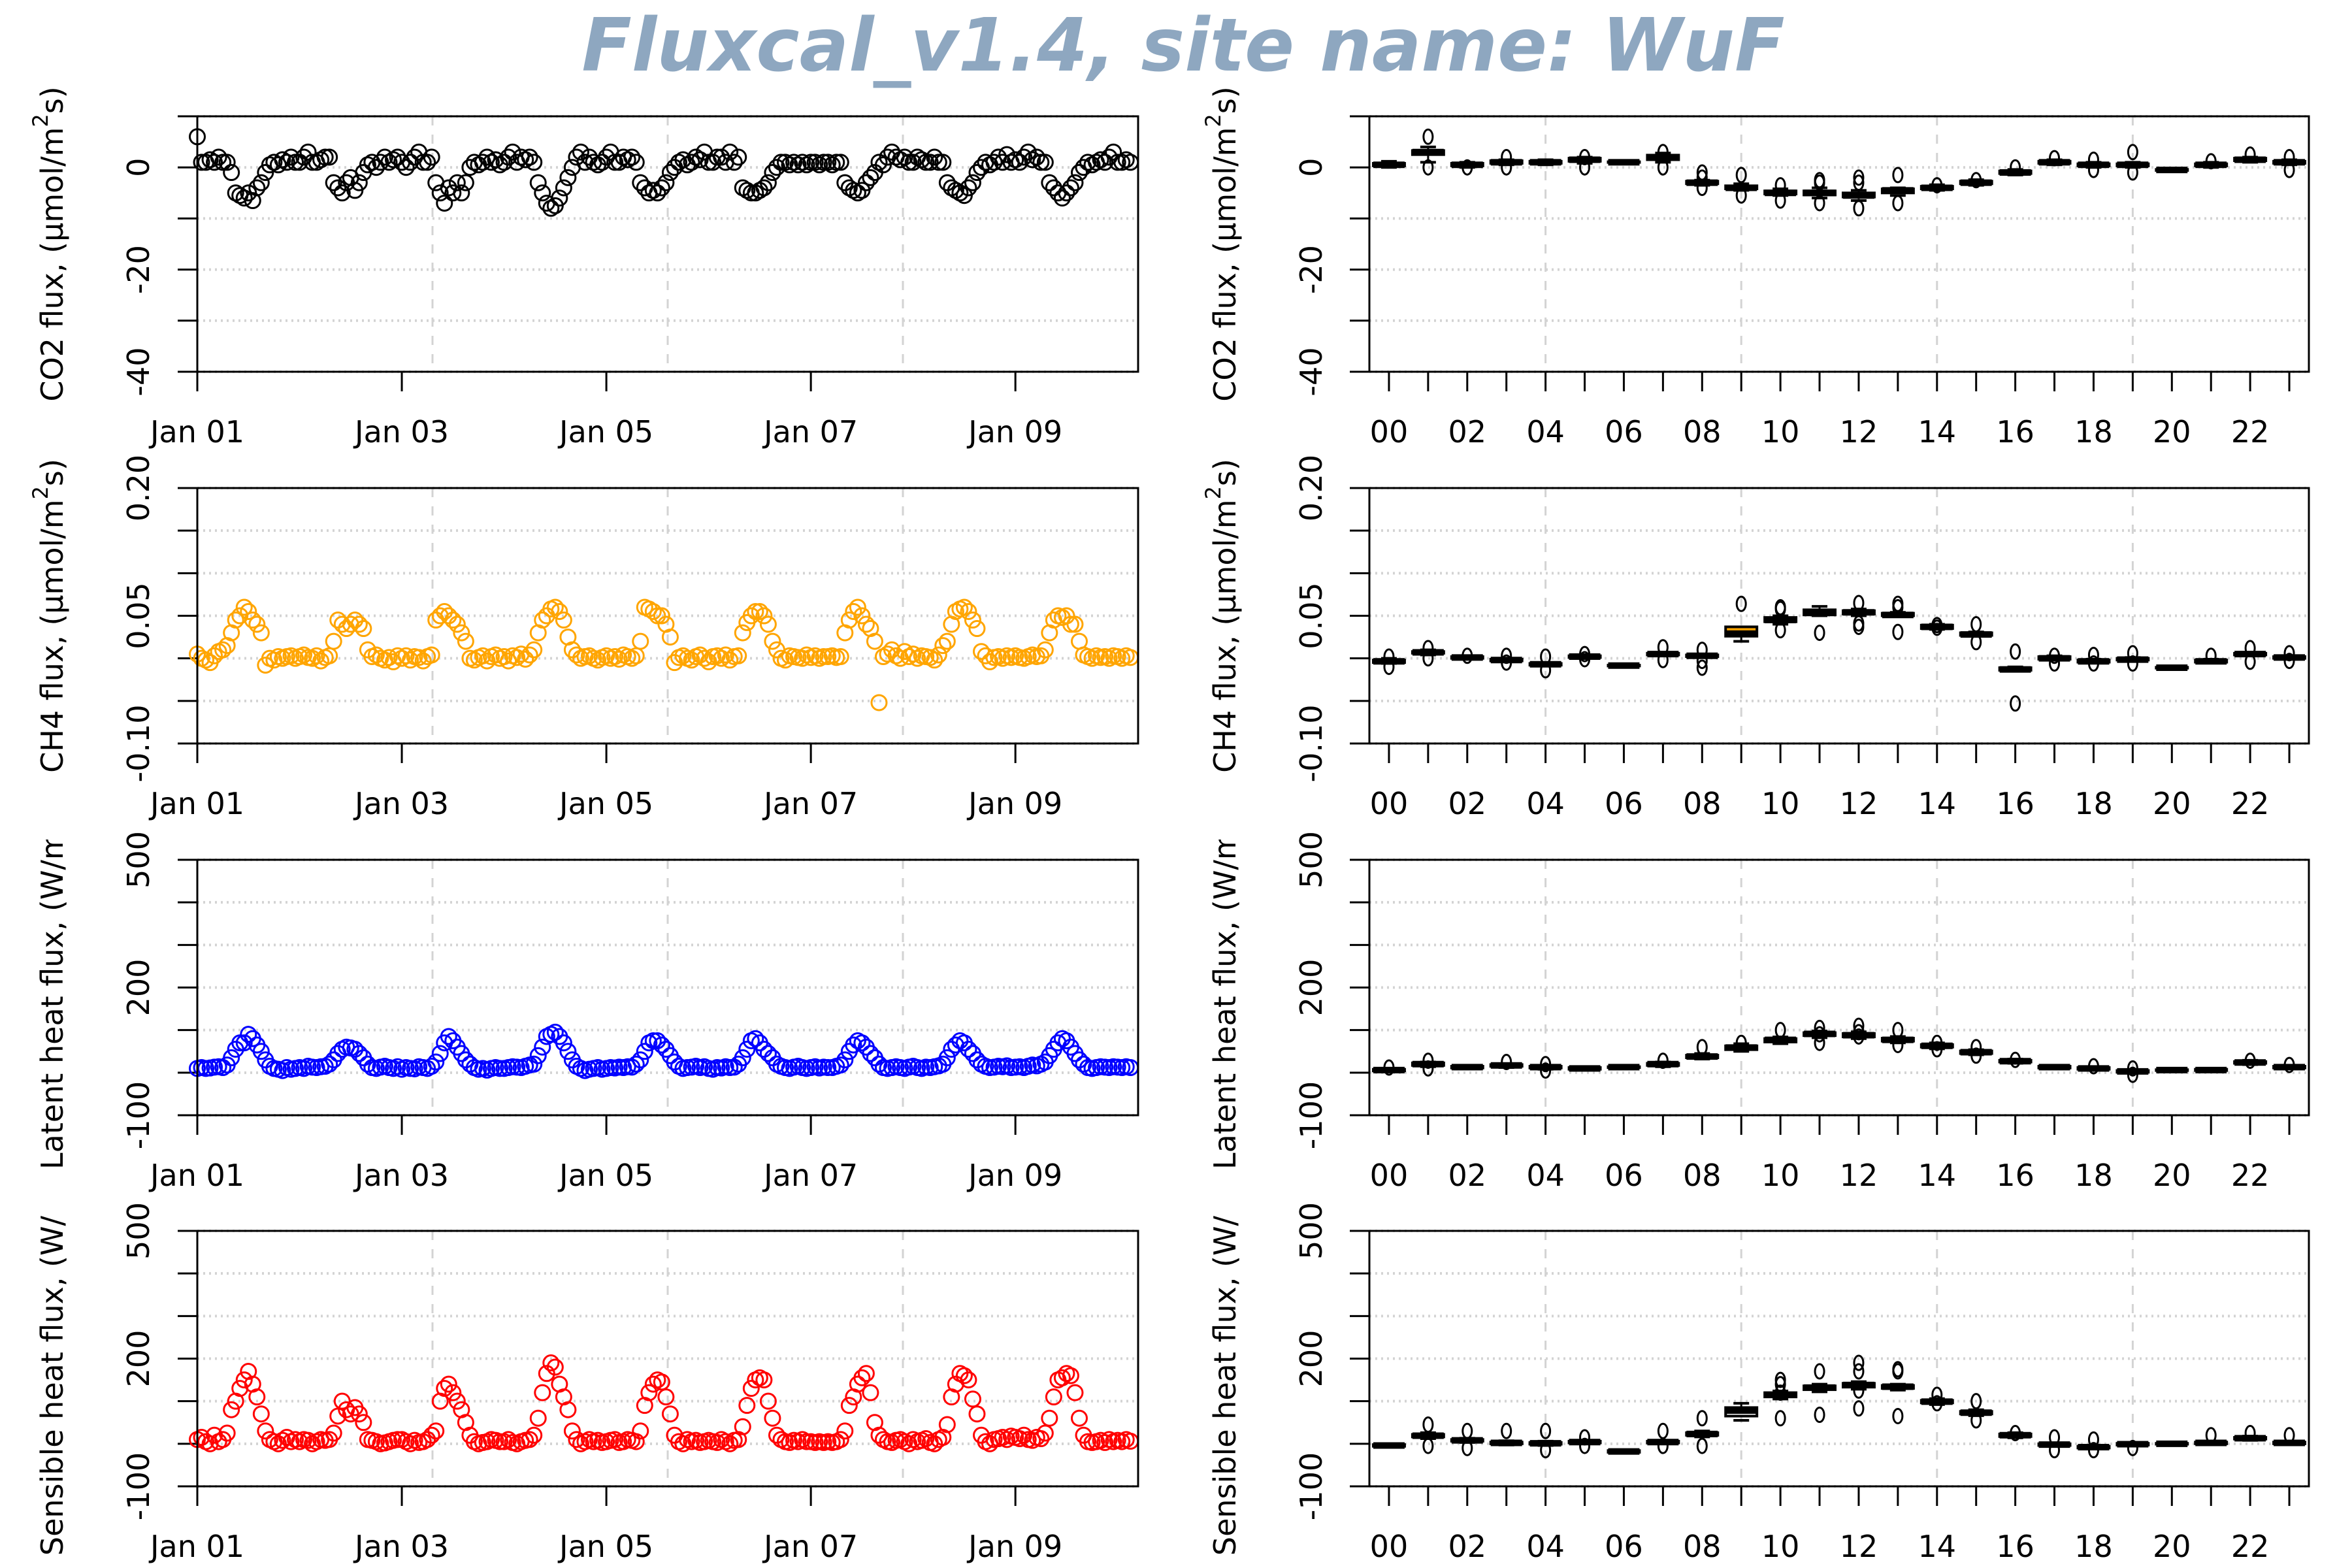 The image size is (2352, 1568). I want to click on x-tick-label: 18, so click(2093, 431).